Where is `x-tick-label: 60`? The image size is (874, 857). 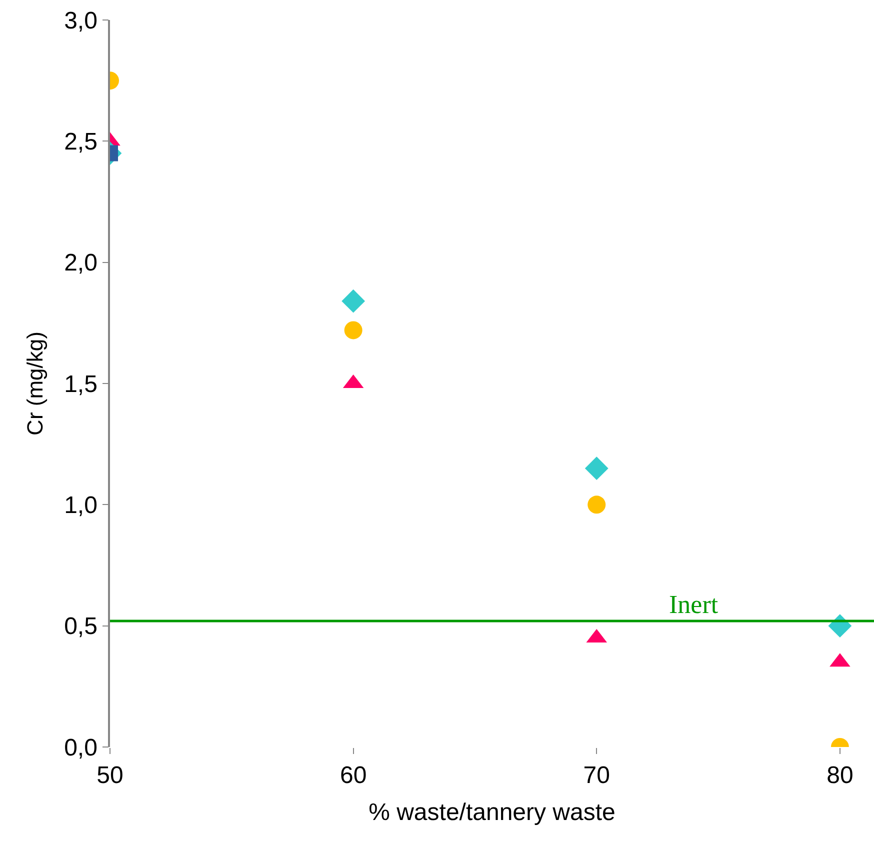
x-tick-label: 60 is located at coordinates (353, 775).